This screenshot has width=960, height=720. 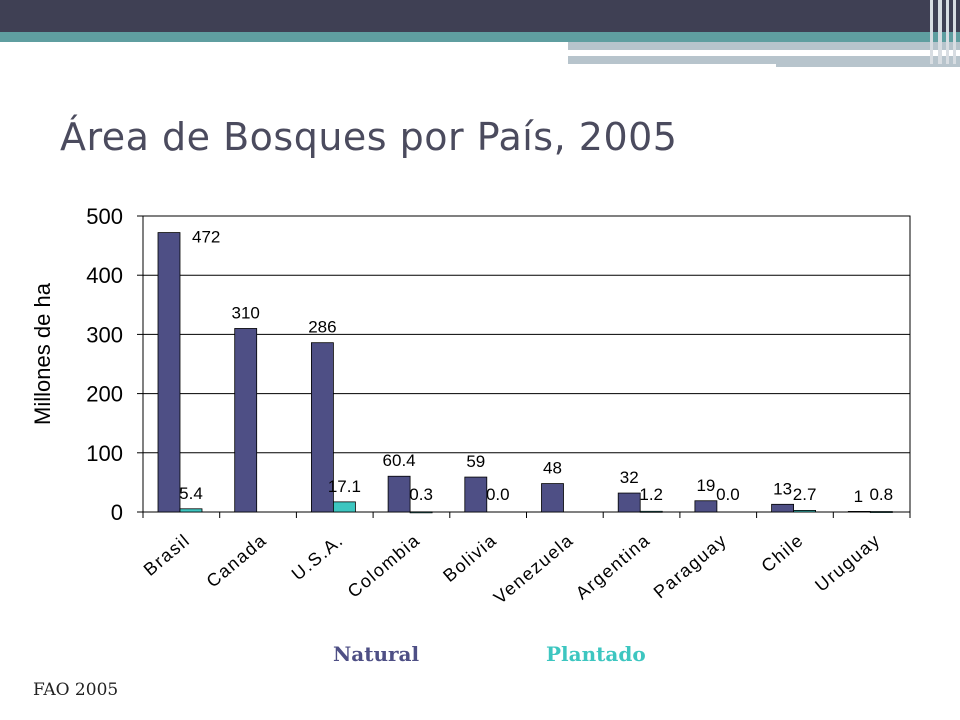 I want to click on data-label-natural: 32, so click(x=629, y=477).